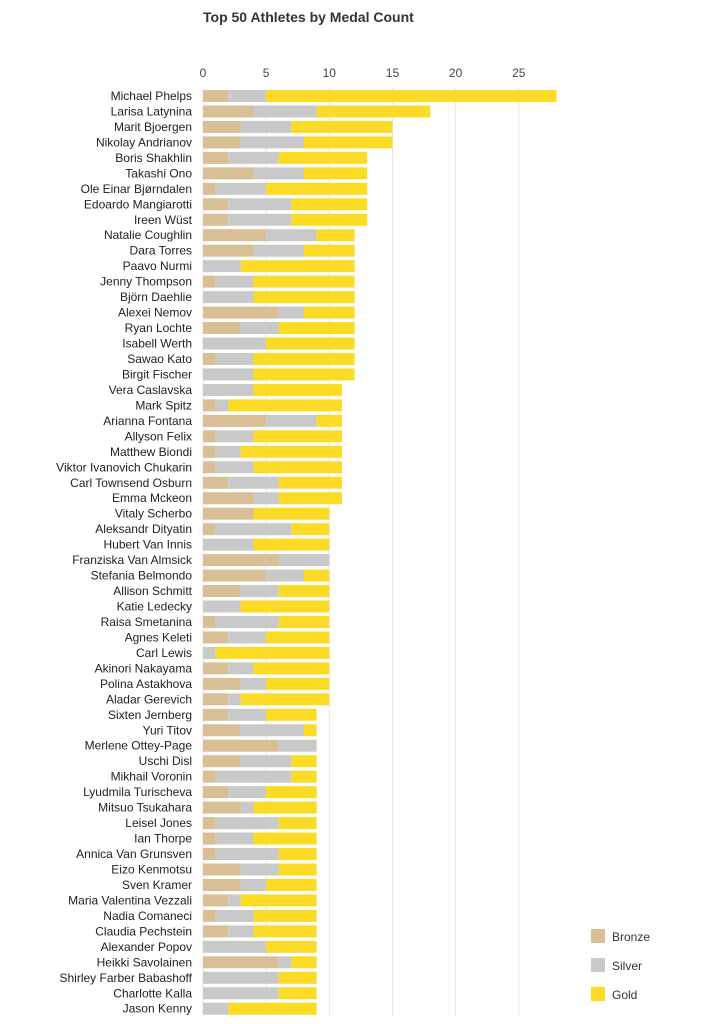  What do you see at coordinates (146, 947) in the screenshot?
I see `category-label: Alexander Popov` at bounding box center [146, 947].